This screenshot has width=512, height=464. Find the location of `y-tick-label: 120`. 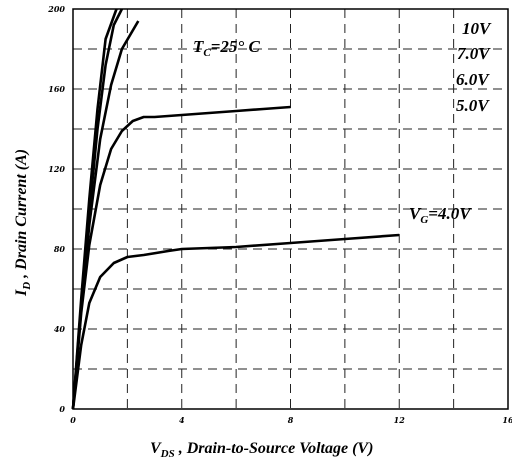

y-tick-label: 120 is located at coordinates (56, 169).